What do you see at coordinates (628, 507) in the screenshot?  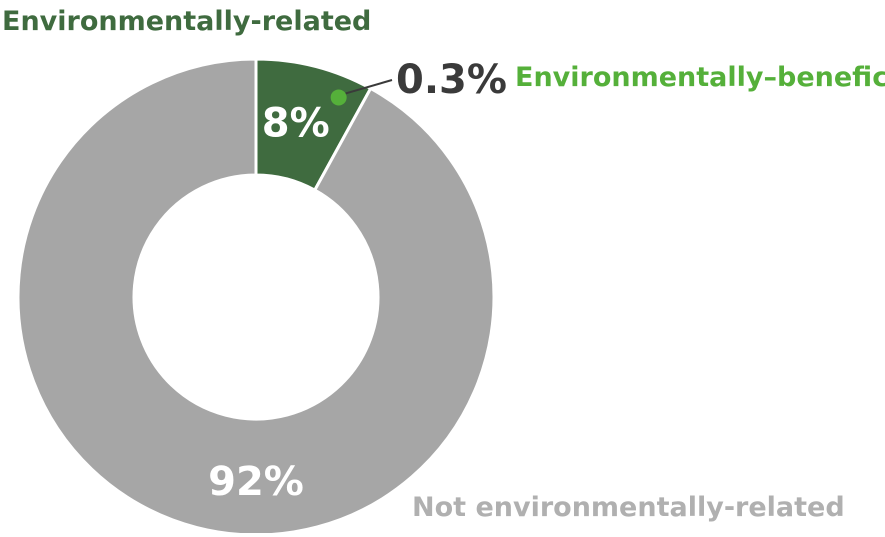 I see `not-related-label: Not environmentally-related` at bounding box center [628, 507].